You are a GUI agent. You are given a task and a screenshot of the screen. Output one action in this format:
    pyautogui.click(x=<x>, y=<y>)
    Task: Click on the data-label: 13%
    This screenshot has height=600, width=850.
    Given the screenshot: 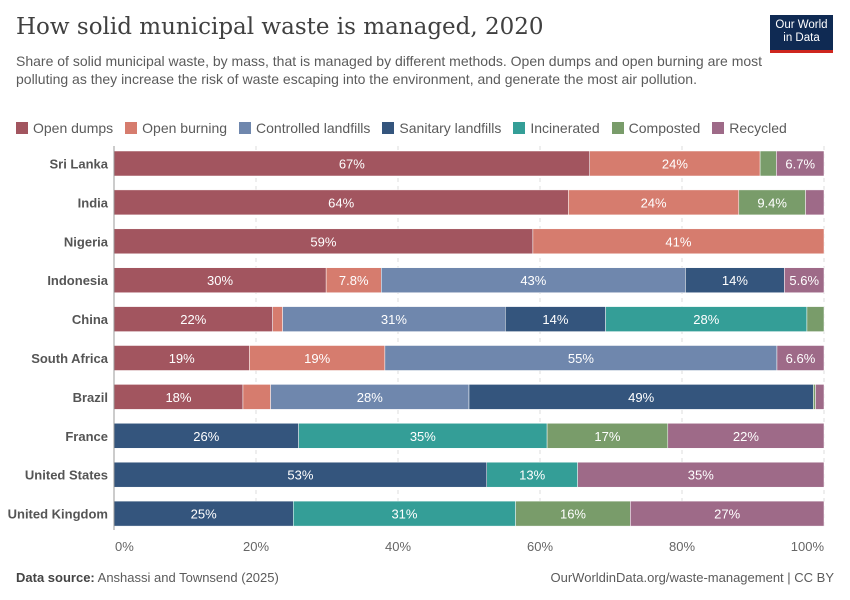 What is the action you would take?
    pyautogui.click(x=532, y=475)
    